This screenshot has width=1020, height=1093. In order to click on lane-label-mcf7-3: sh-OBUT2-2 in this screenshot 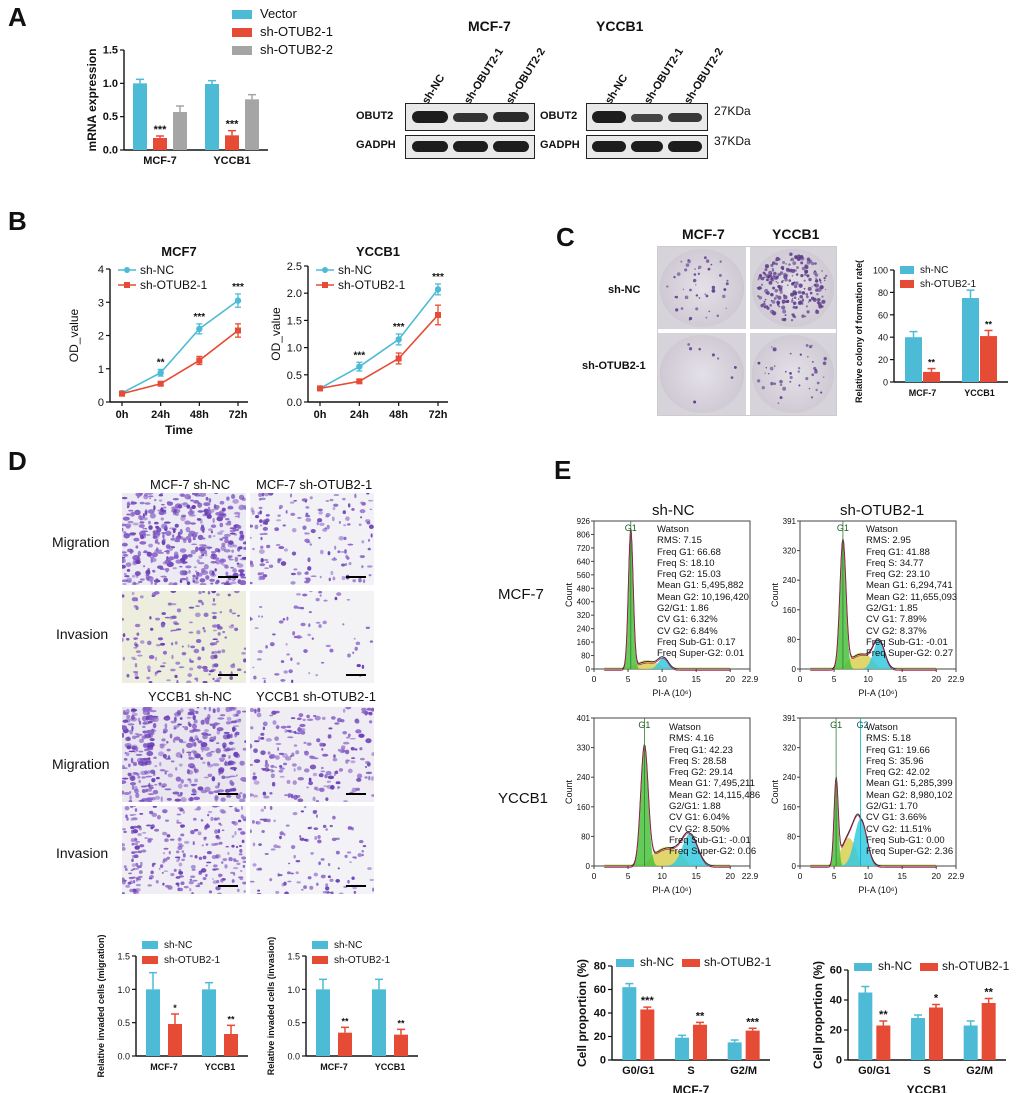, I will do `click(526, 76)`.